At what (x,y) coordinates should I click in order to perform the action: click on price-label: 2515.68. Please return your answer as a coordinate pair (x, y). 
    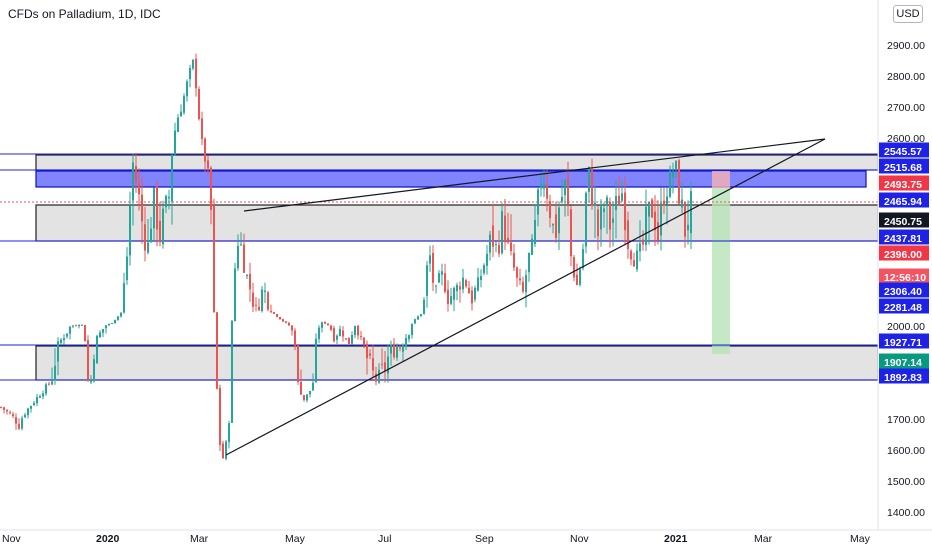
    Looking at the image, I should click on (903, 168).